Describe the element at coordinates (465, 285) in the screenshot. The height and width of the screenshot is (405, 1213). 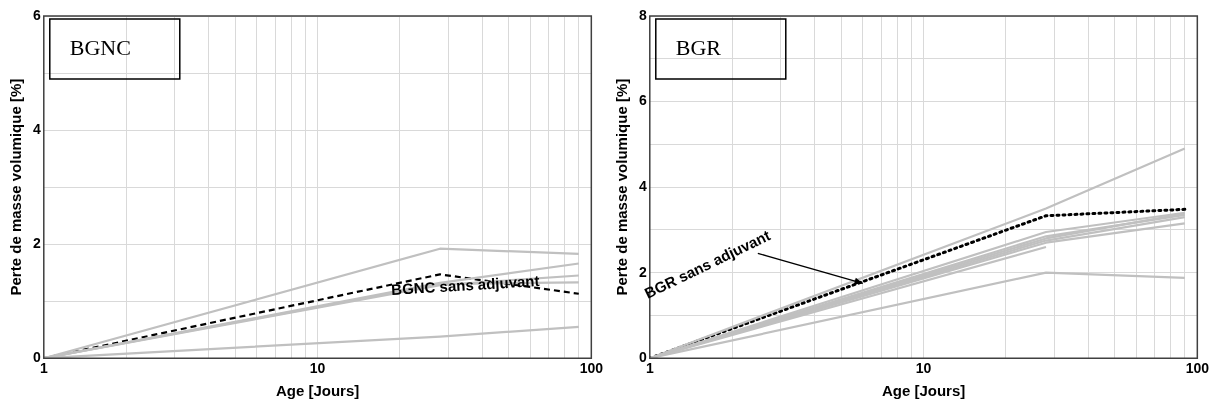
I see `annotation: BGNC sans adjuvant` at that location.